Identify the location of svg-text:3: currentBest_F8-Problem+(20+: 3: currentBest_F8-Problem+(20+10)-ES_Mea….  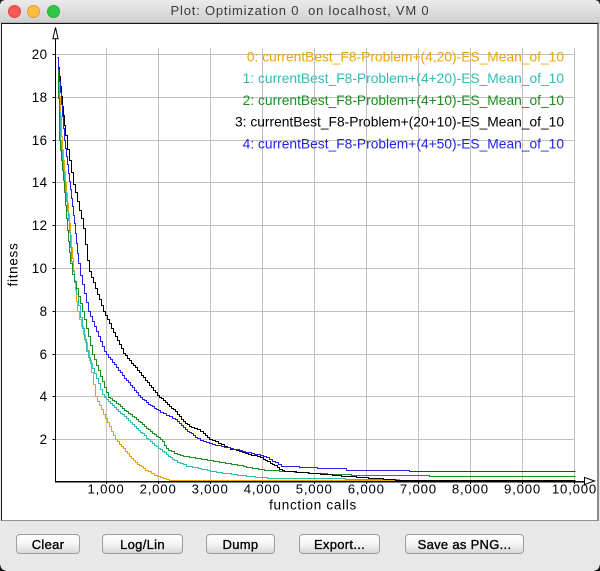
(399, 122).